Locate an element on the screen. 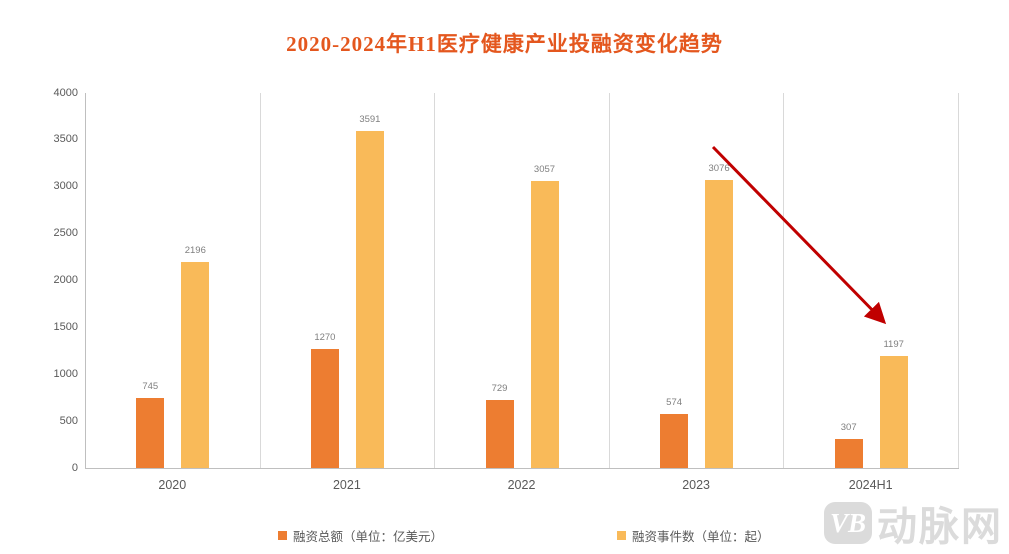 The width and height of the screenshot is (1009, 554). y-axis-tick-1500: 1500 is located at coordinates (65, 326).